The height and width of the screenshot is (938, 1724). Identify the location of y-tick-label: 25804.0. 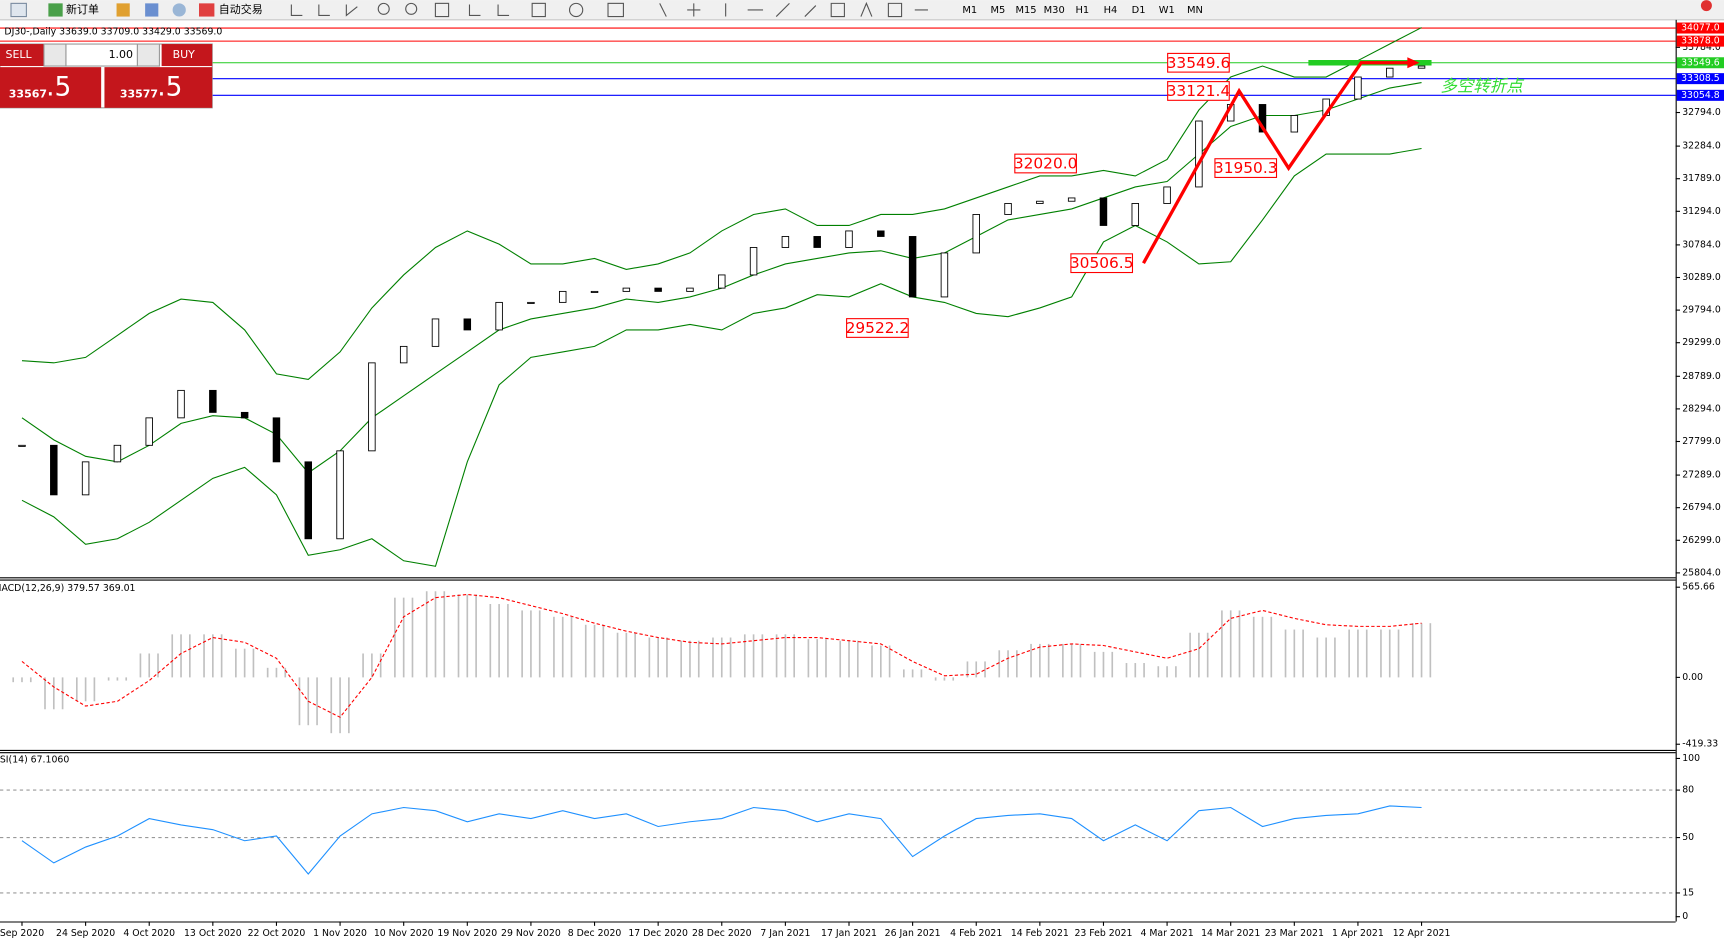
(1701, 572).